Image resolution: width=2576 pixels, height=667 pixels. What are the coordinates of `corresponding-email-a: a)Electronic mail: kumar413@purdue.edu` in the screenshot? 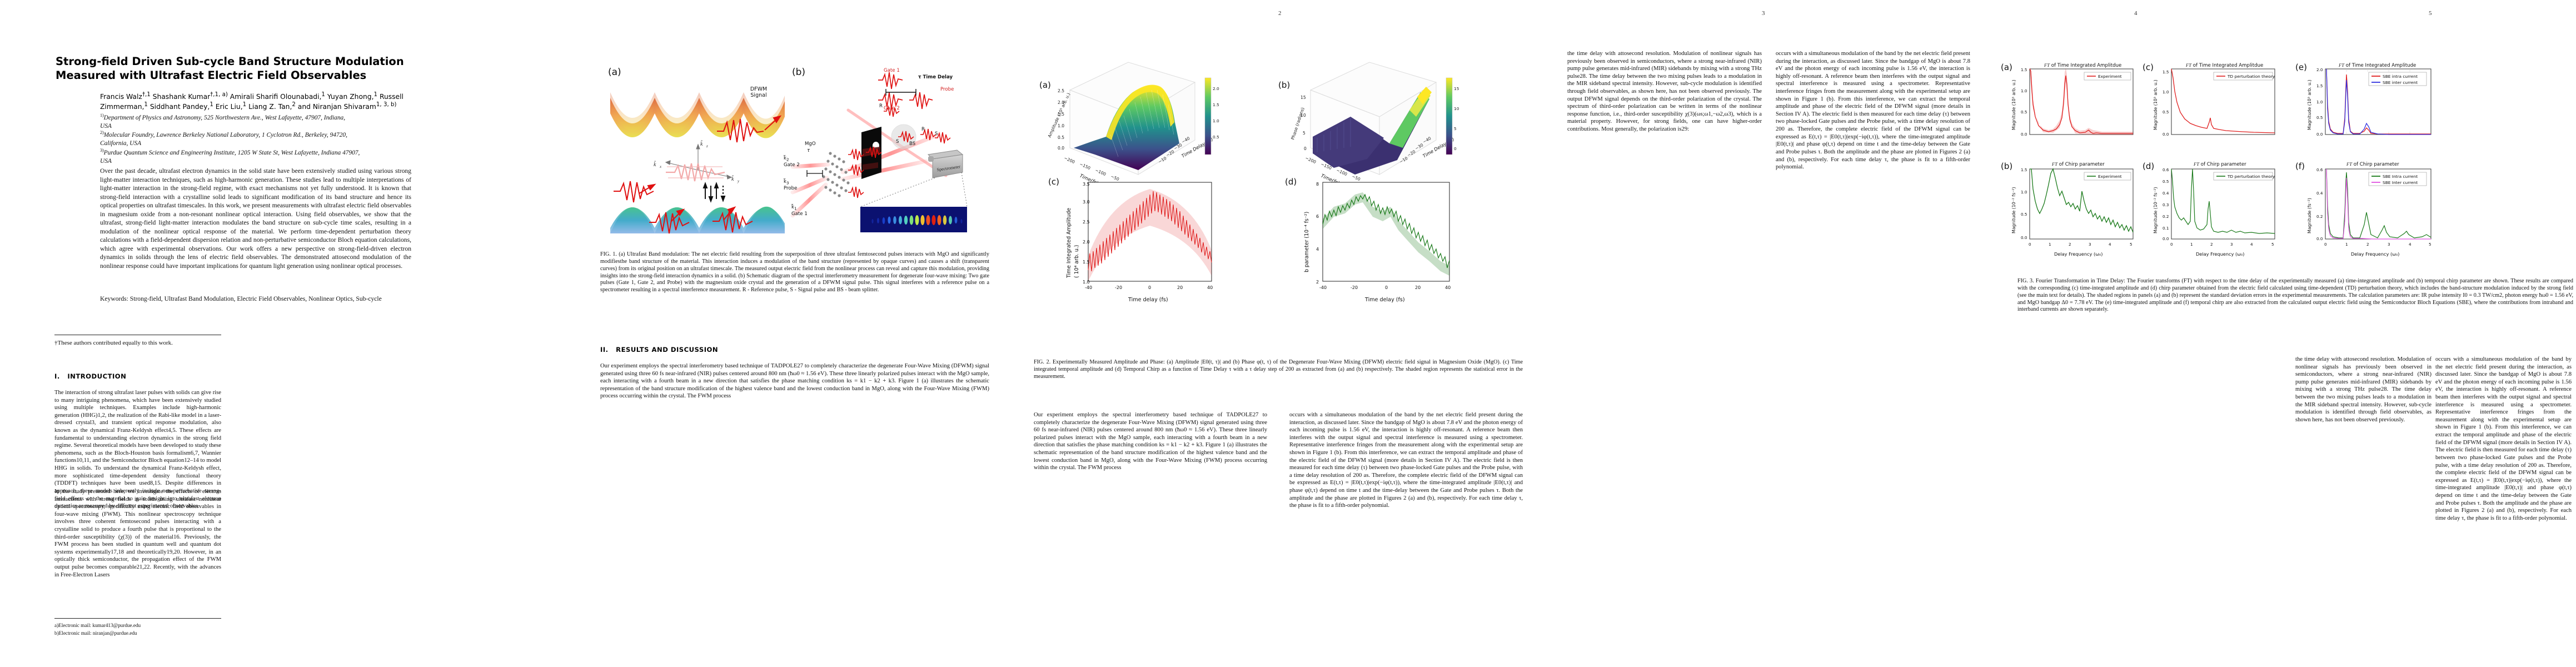 It's located at (97, 625).